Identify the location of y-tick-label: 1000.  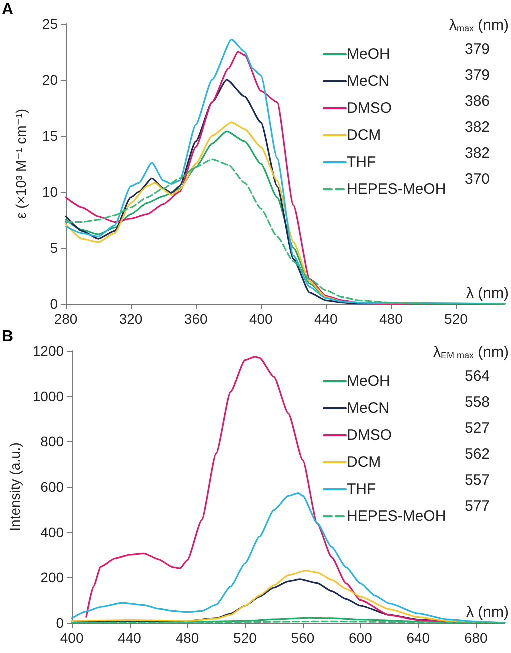
(48, 396).